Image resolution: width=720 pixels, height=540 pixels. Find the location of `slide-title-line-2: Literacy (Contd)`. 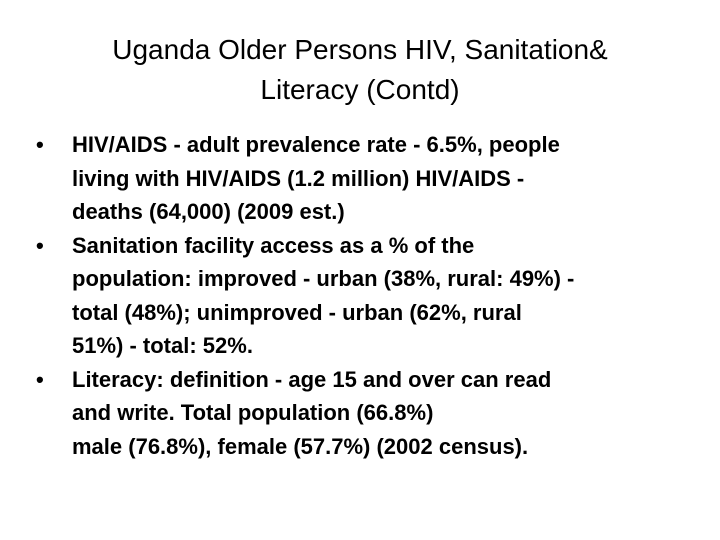

slide-title-line-2: Literacy (Contd) is located at coordinates (360, 89).